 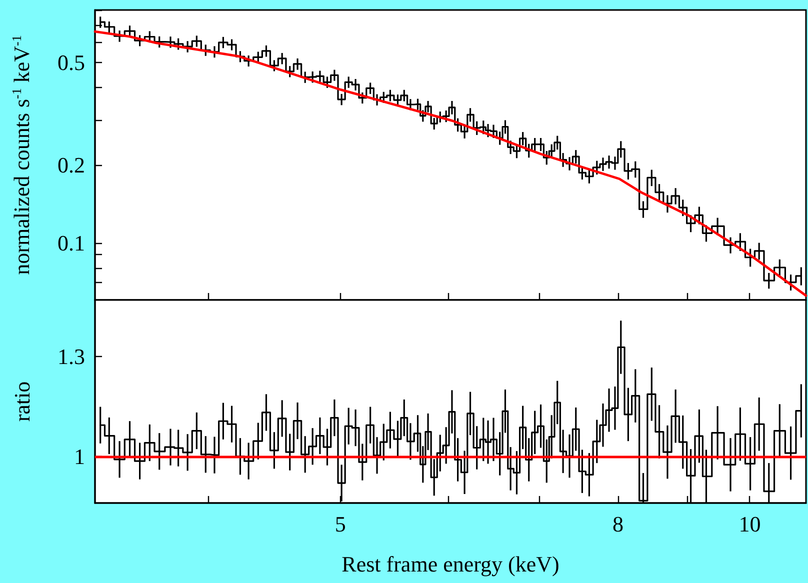 I want to click on x-tick-label: 8, so click(x=618, y=524).